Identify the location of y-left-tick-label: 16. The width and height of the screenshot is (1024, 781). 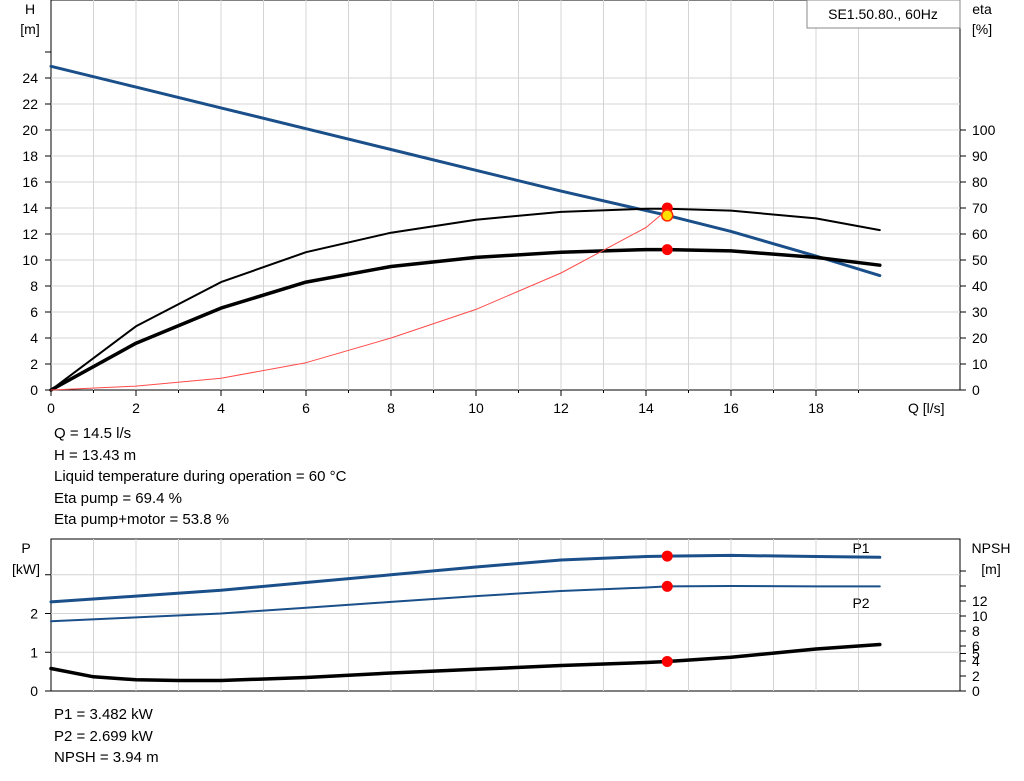
(30, 182).